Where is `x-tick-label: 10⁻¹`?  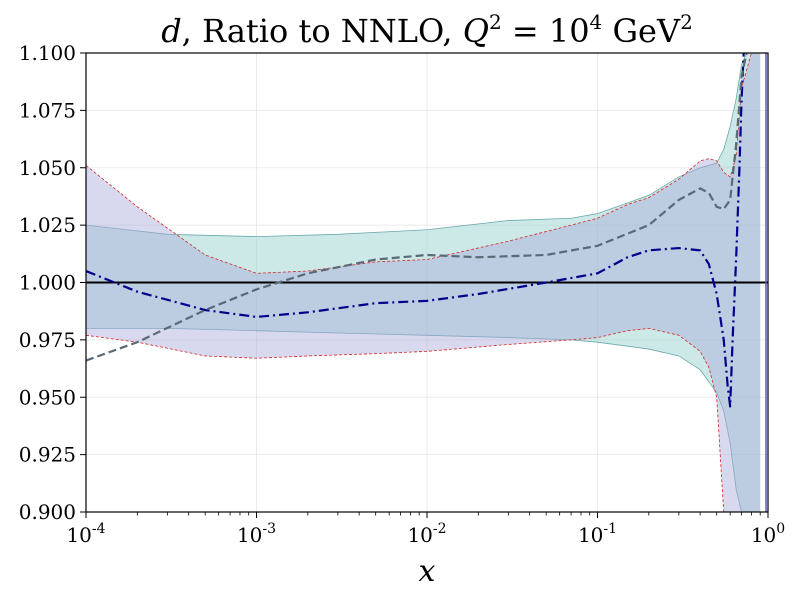
x-tick-label: 10⁻¹ is located at coordinates (597, 534).